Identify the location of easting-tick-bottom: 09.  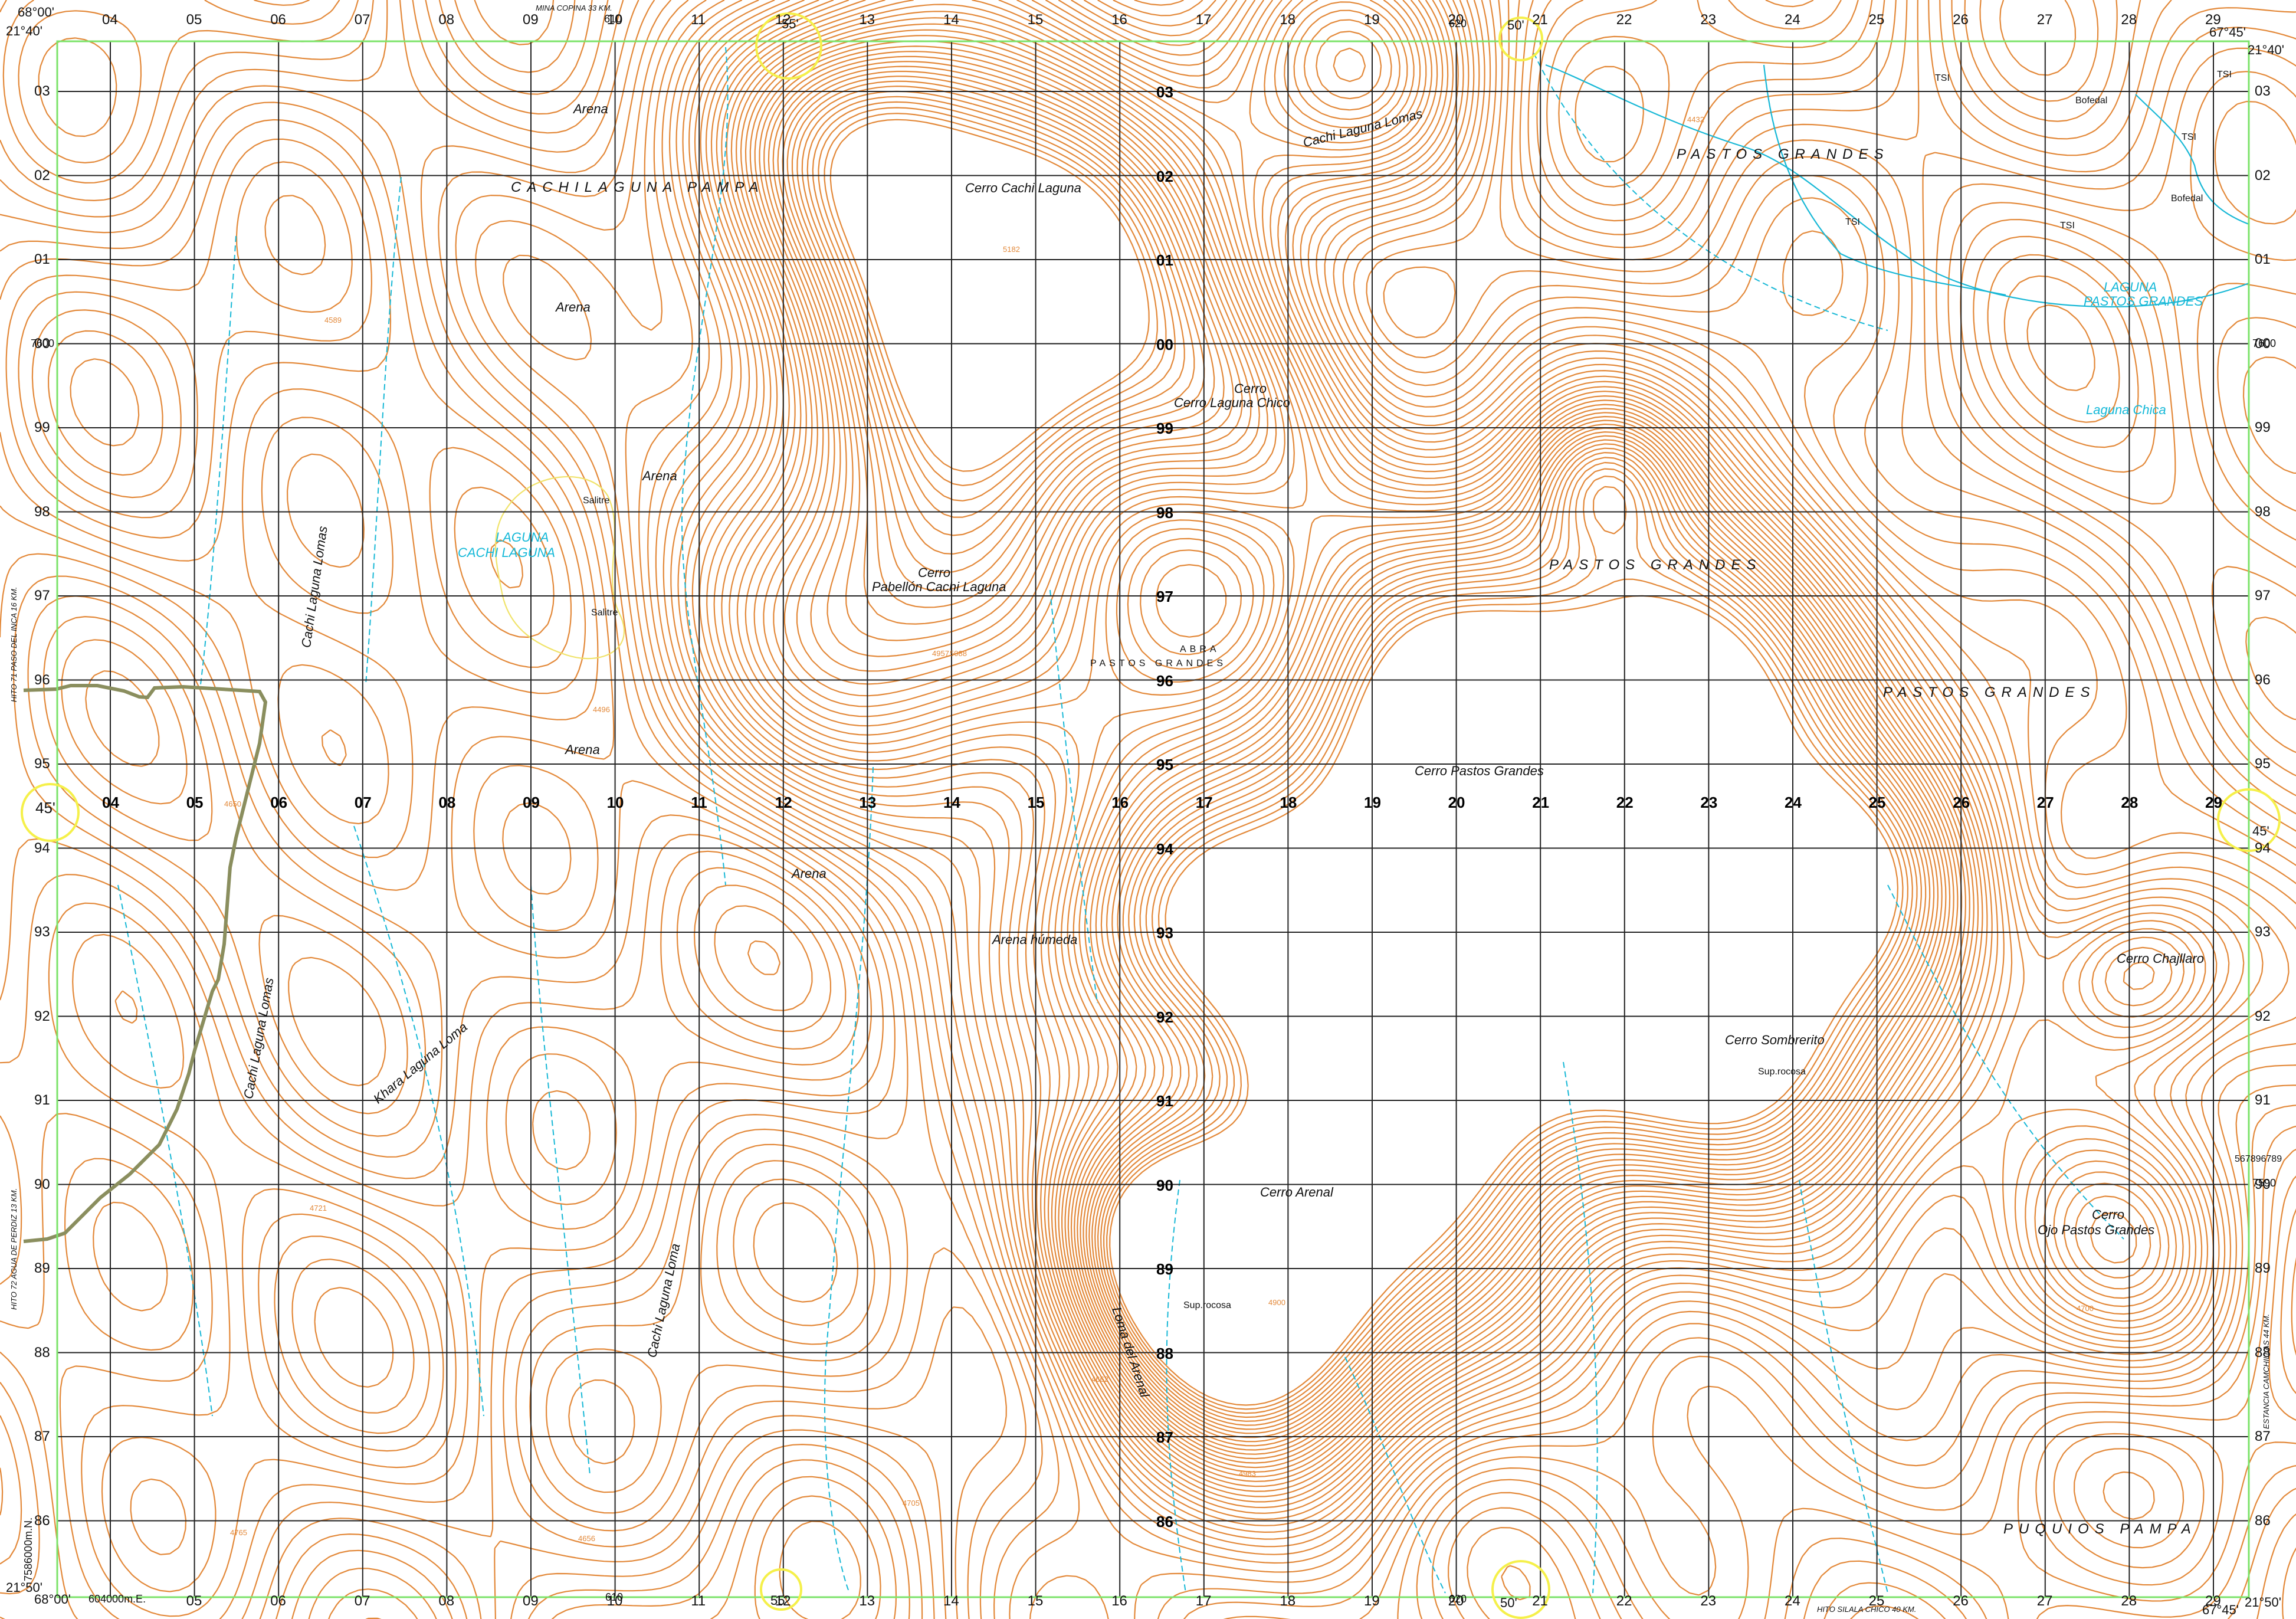
(531, 1601).